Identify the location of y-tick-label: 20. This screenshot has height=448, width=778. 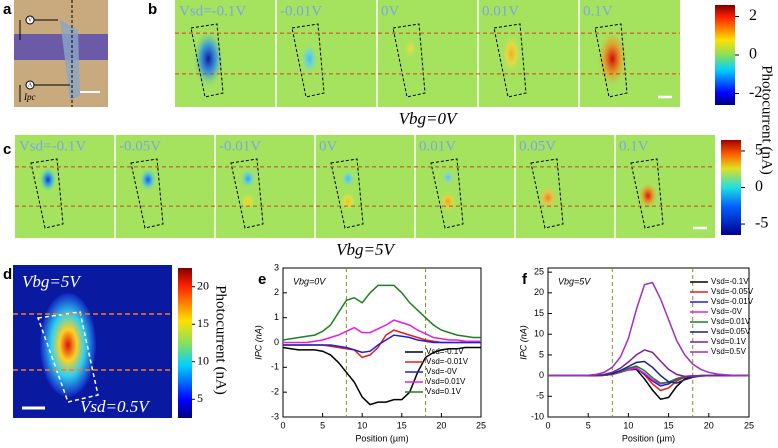
(539, 292).